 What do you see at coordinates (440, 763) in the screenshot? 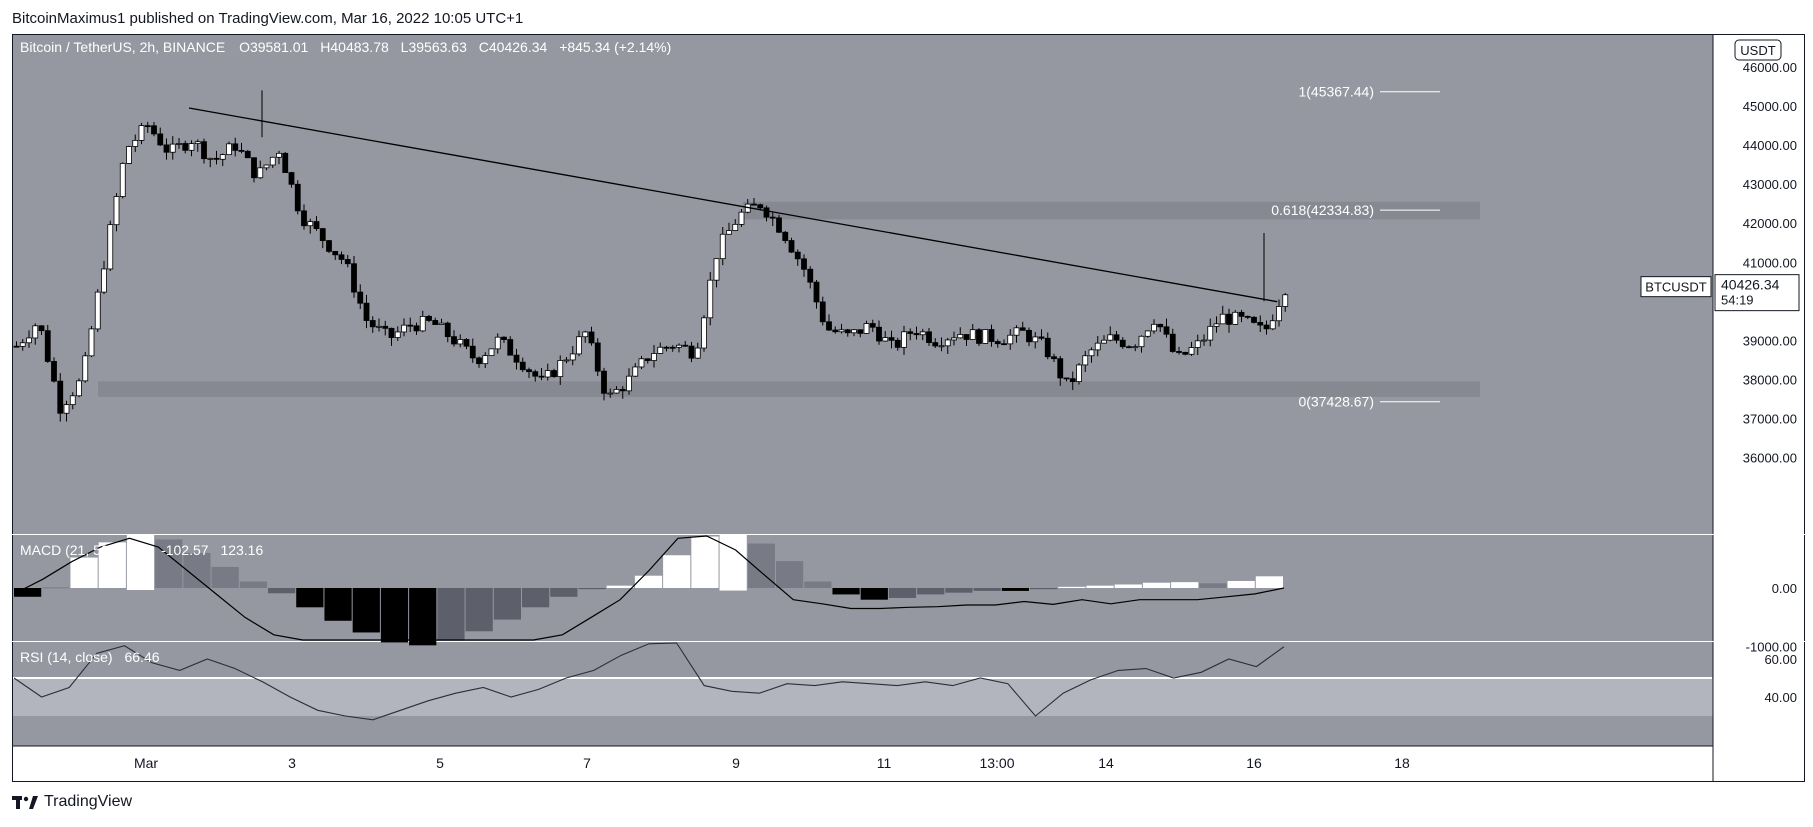
I see `time-tick-label: 5` at bounding box center [440, 763].